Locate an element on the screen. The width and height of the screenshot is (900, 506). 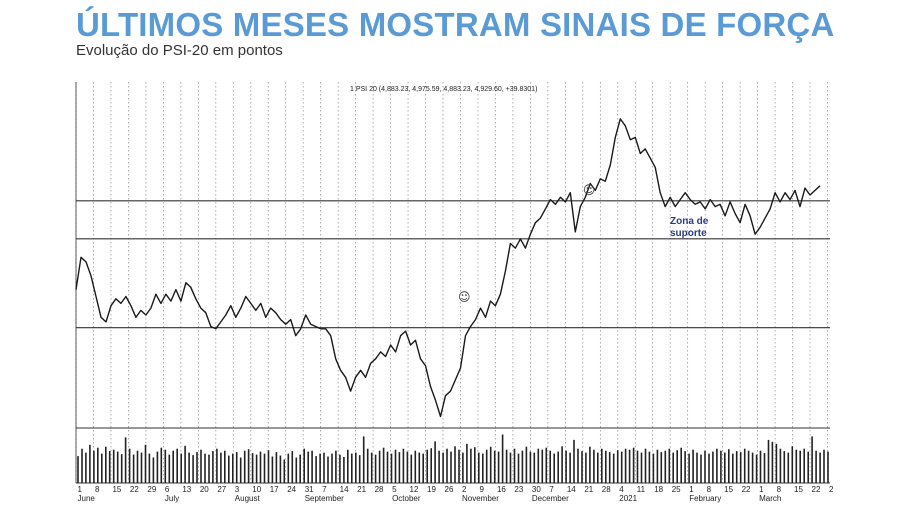
x-tick-label: 11 is located at coordinates (641, 489).